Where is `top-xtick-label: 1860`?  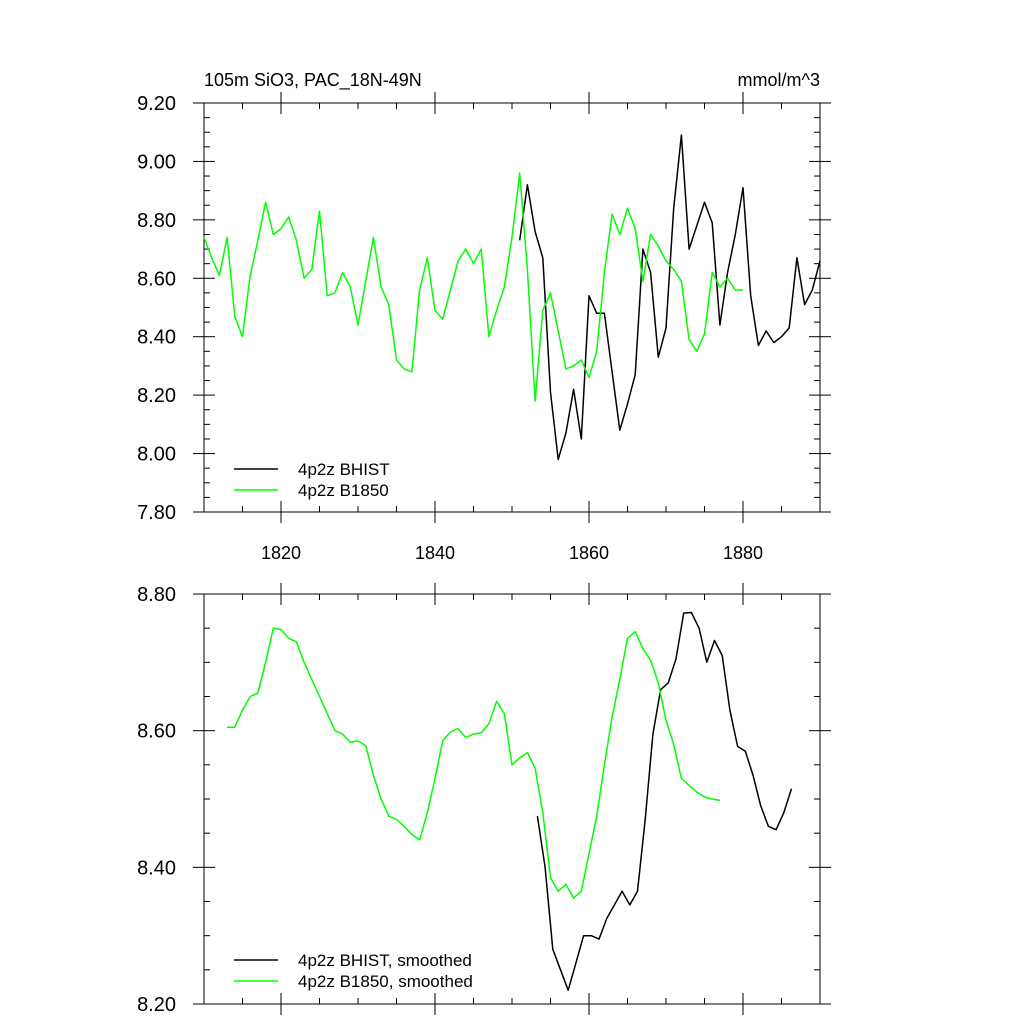 top-xtick-label: 1860 is located at coordinates (589, 553).